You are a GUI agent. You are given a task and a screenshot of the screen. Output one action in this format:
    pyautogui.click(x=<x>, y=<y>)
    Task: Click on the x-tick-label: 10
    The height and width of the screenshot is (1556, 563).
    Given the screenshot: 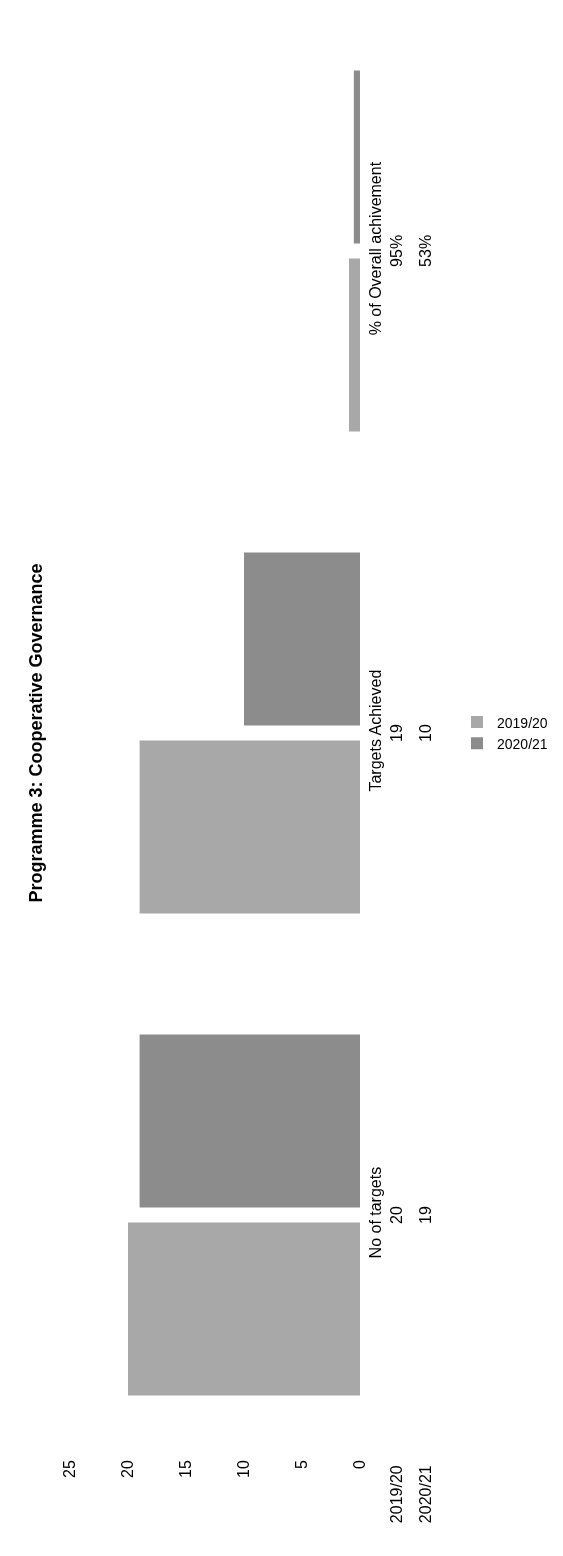 What is the action you would take?
    pyautogui.click(x=244, y=1469)
    